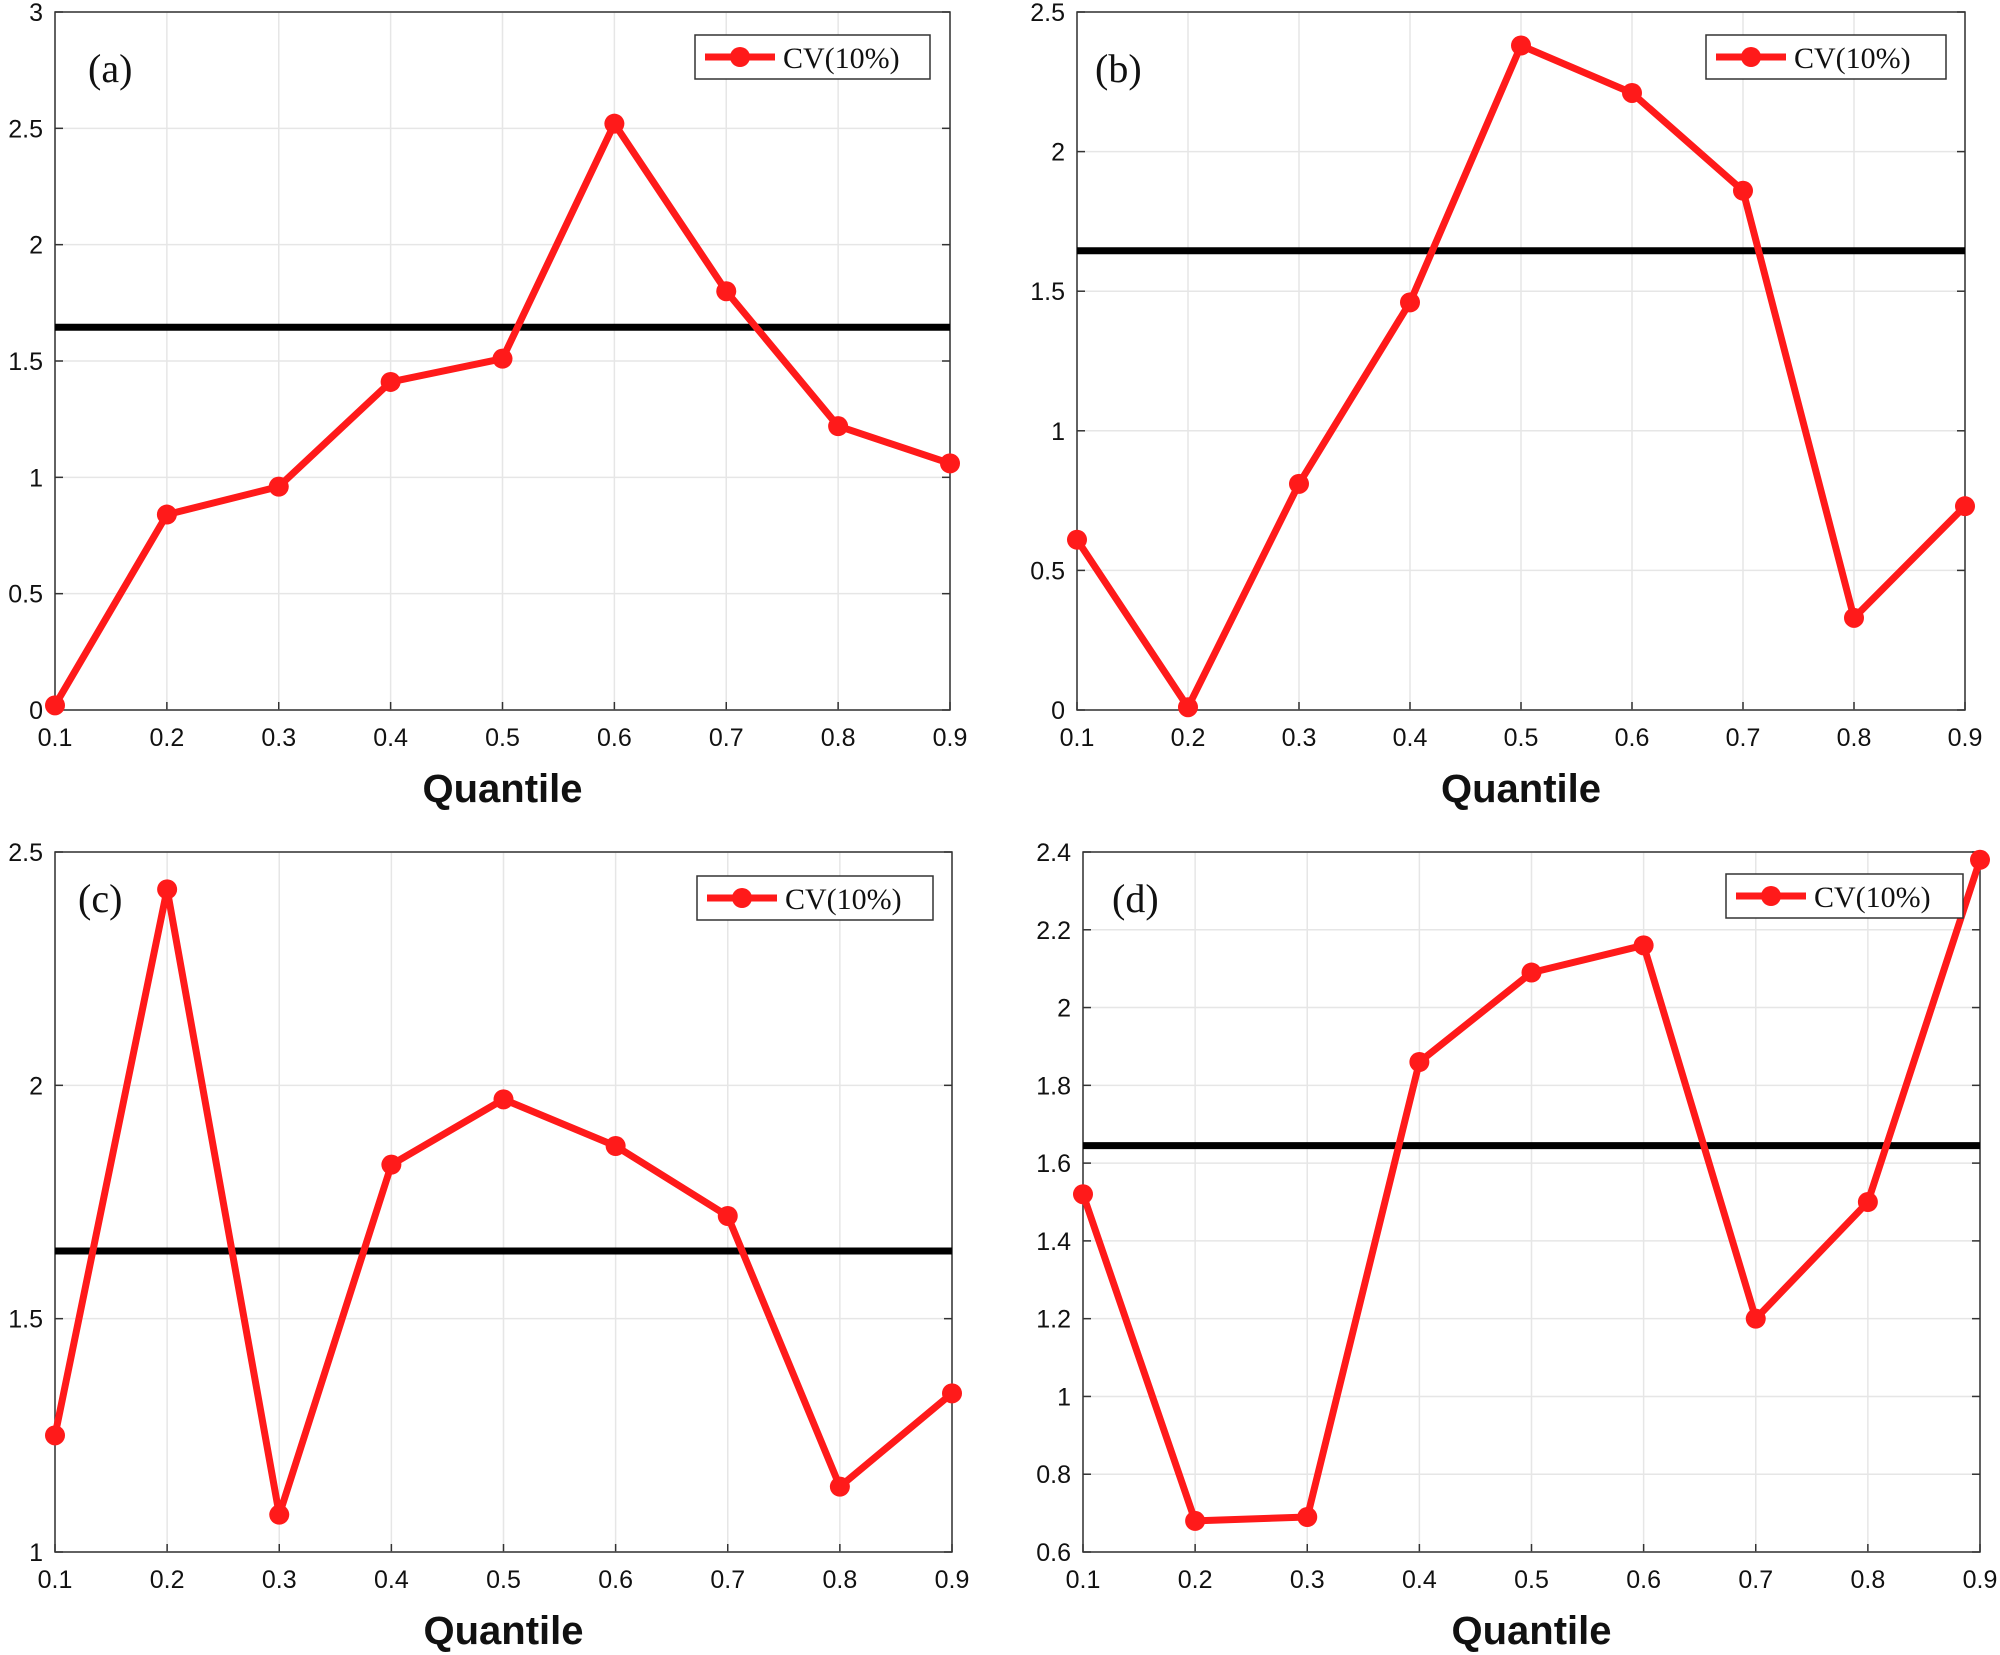 The width and height of the screenshot is (2000, 1655). I want to click on y-tick-label: 1.5, so click(25, 362).